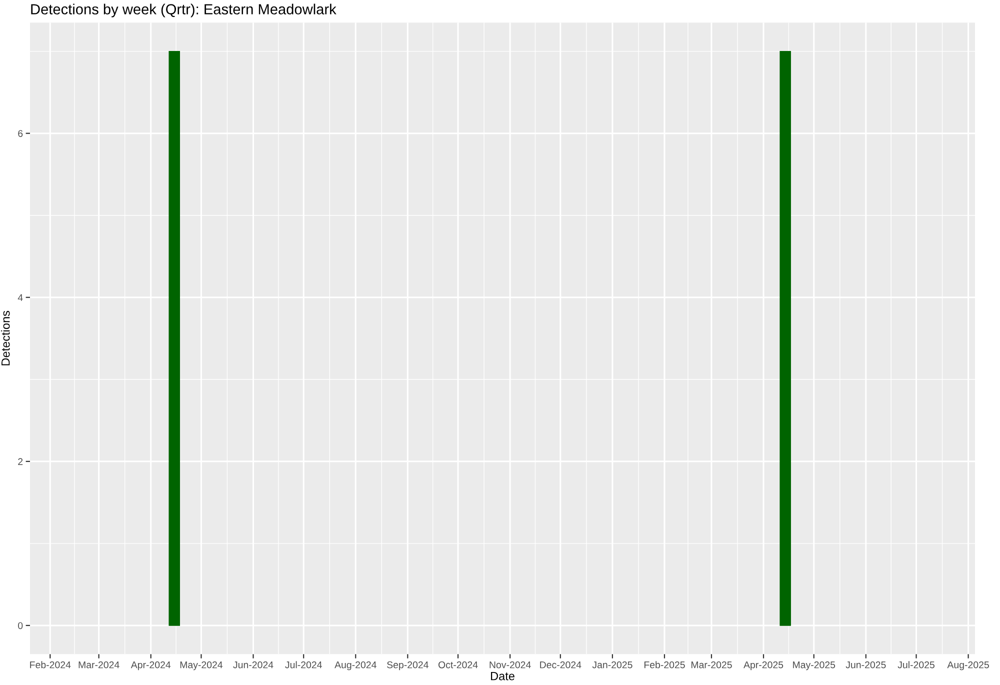  Describe the element at coordinates (814, 665) in the screenshot. I see `x-tick-label: May-2025` at that location.